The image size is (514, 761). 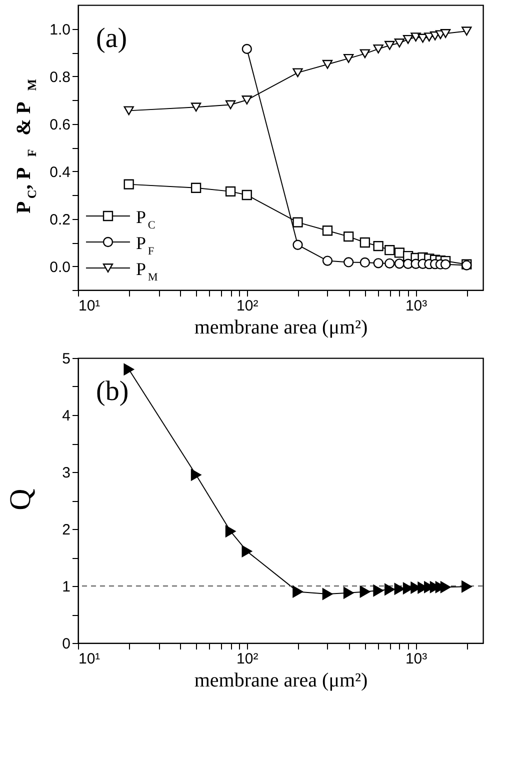 What do you see at coordinates (60, 77) in the screenshot?
I see `y-tick-label: 0.8` at bounding box center [60, 77].